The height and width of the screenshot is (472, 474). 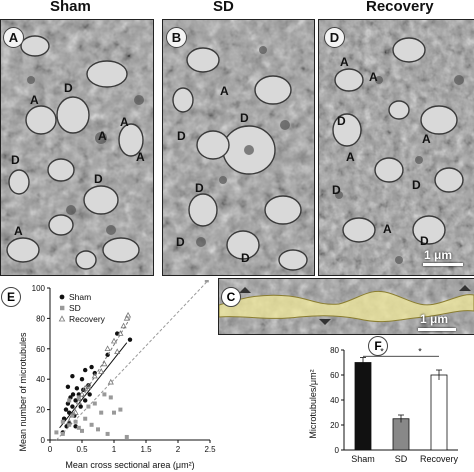 What do you see at coordinates (11, 297) in the screenshot?
I see `panel-label-e: E` at bounding box center [11, 297].